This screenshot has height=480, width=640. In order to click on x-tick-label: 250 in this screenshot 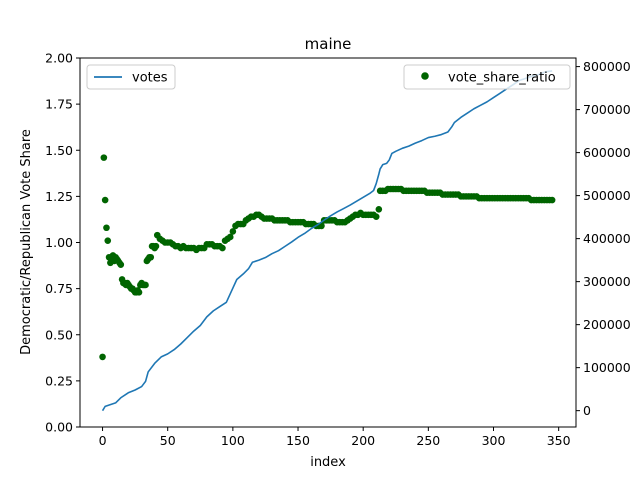, I will do `click(428, 440)`.